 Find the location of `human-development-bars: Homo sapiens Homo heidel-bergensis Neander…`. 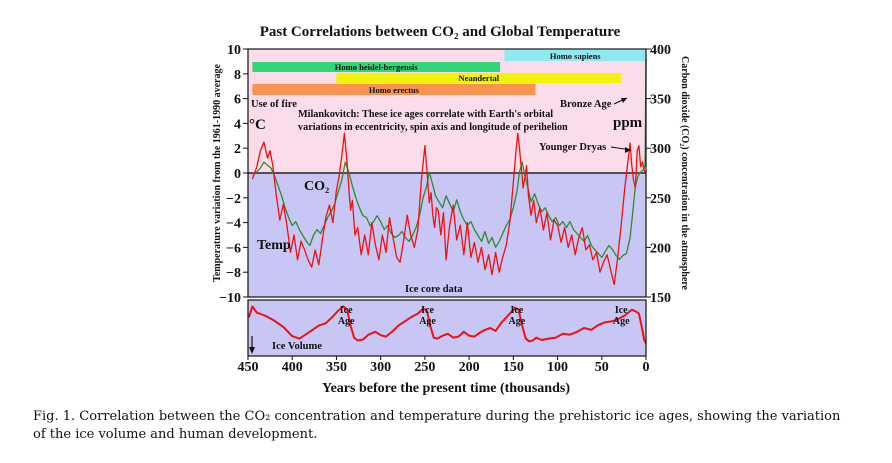

human-development-bars: Homo sapiens Homo heidel-bergensis Neander… is located at coordinates (449, 72).